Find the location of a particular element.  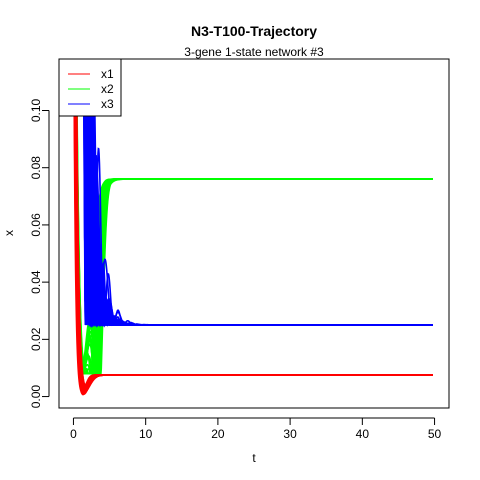

x-tick-label: 0 is located at coordinates (73, 434).